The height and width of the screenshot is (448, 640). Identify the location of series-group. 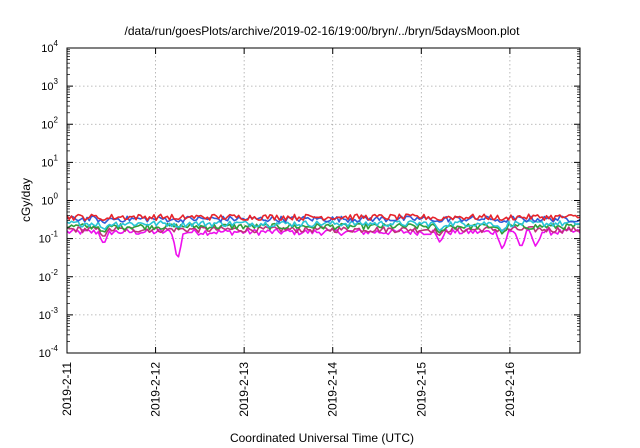
(323, 235).